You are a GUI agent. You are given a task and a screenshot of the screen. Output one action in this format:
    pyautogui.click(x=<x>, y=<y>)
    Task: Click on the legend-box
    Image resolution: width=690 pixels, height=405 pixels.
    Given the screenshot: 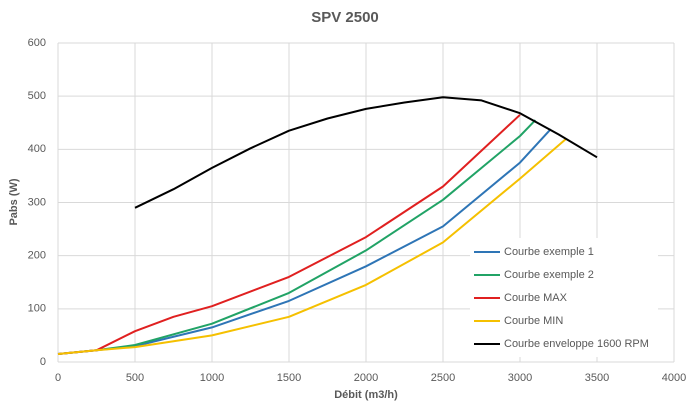 What is the action you would take?
    pyautogui.click(x=564, y=297)
    